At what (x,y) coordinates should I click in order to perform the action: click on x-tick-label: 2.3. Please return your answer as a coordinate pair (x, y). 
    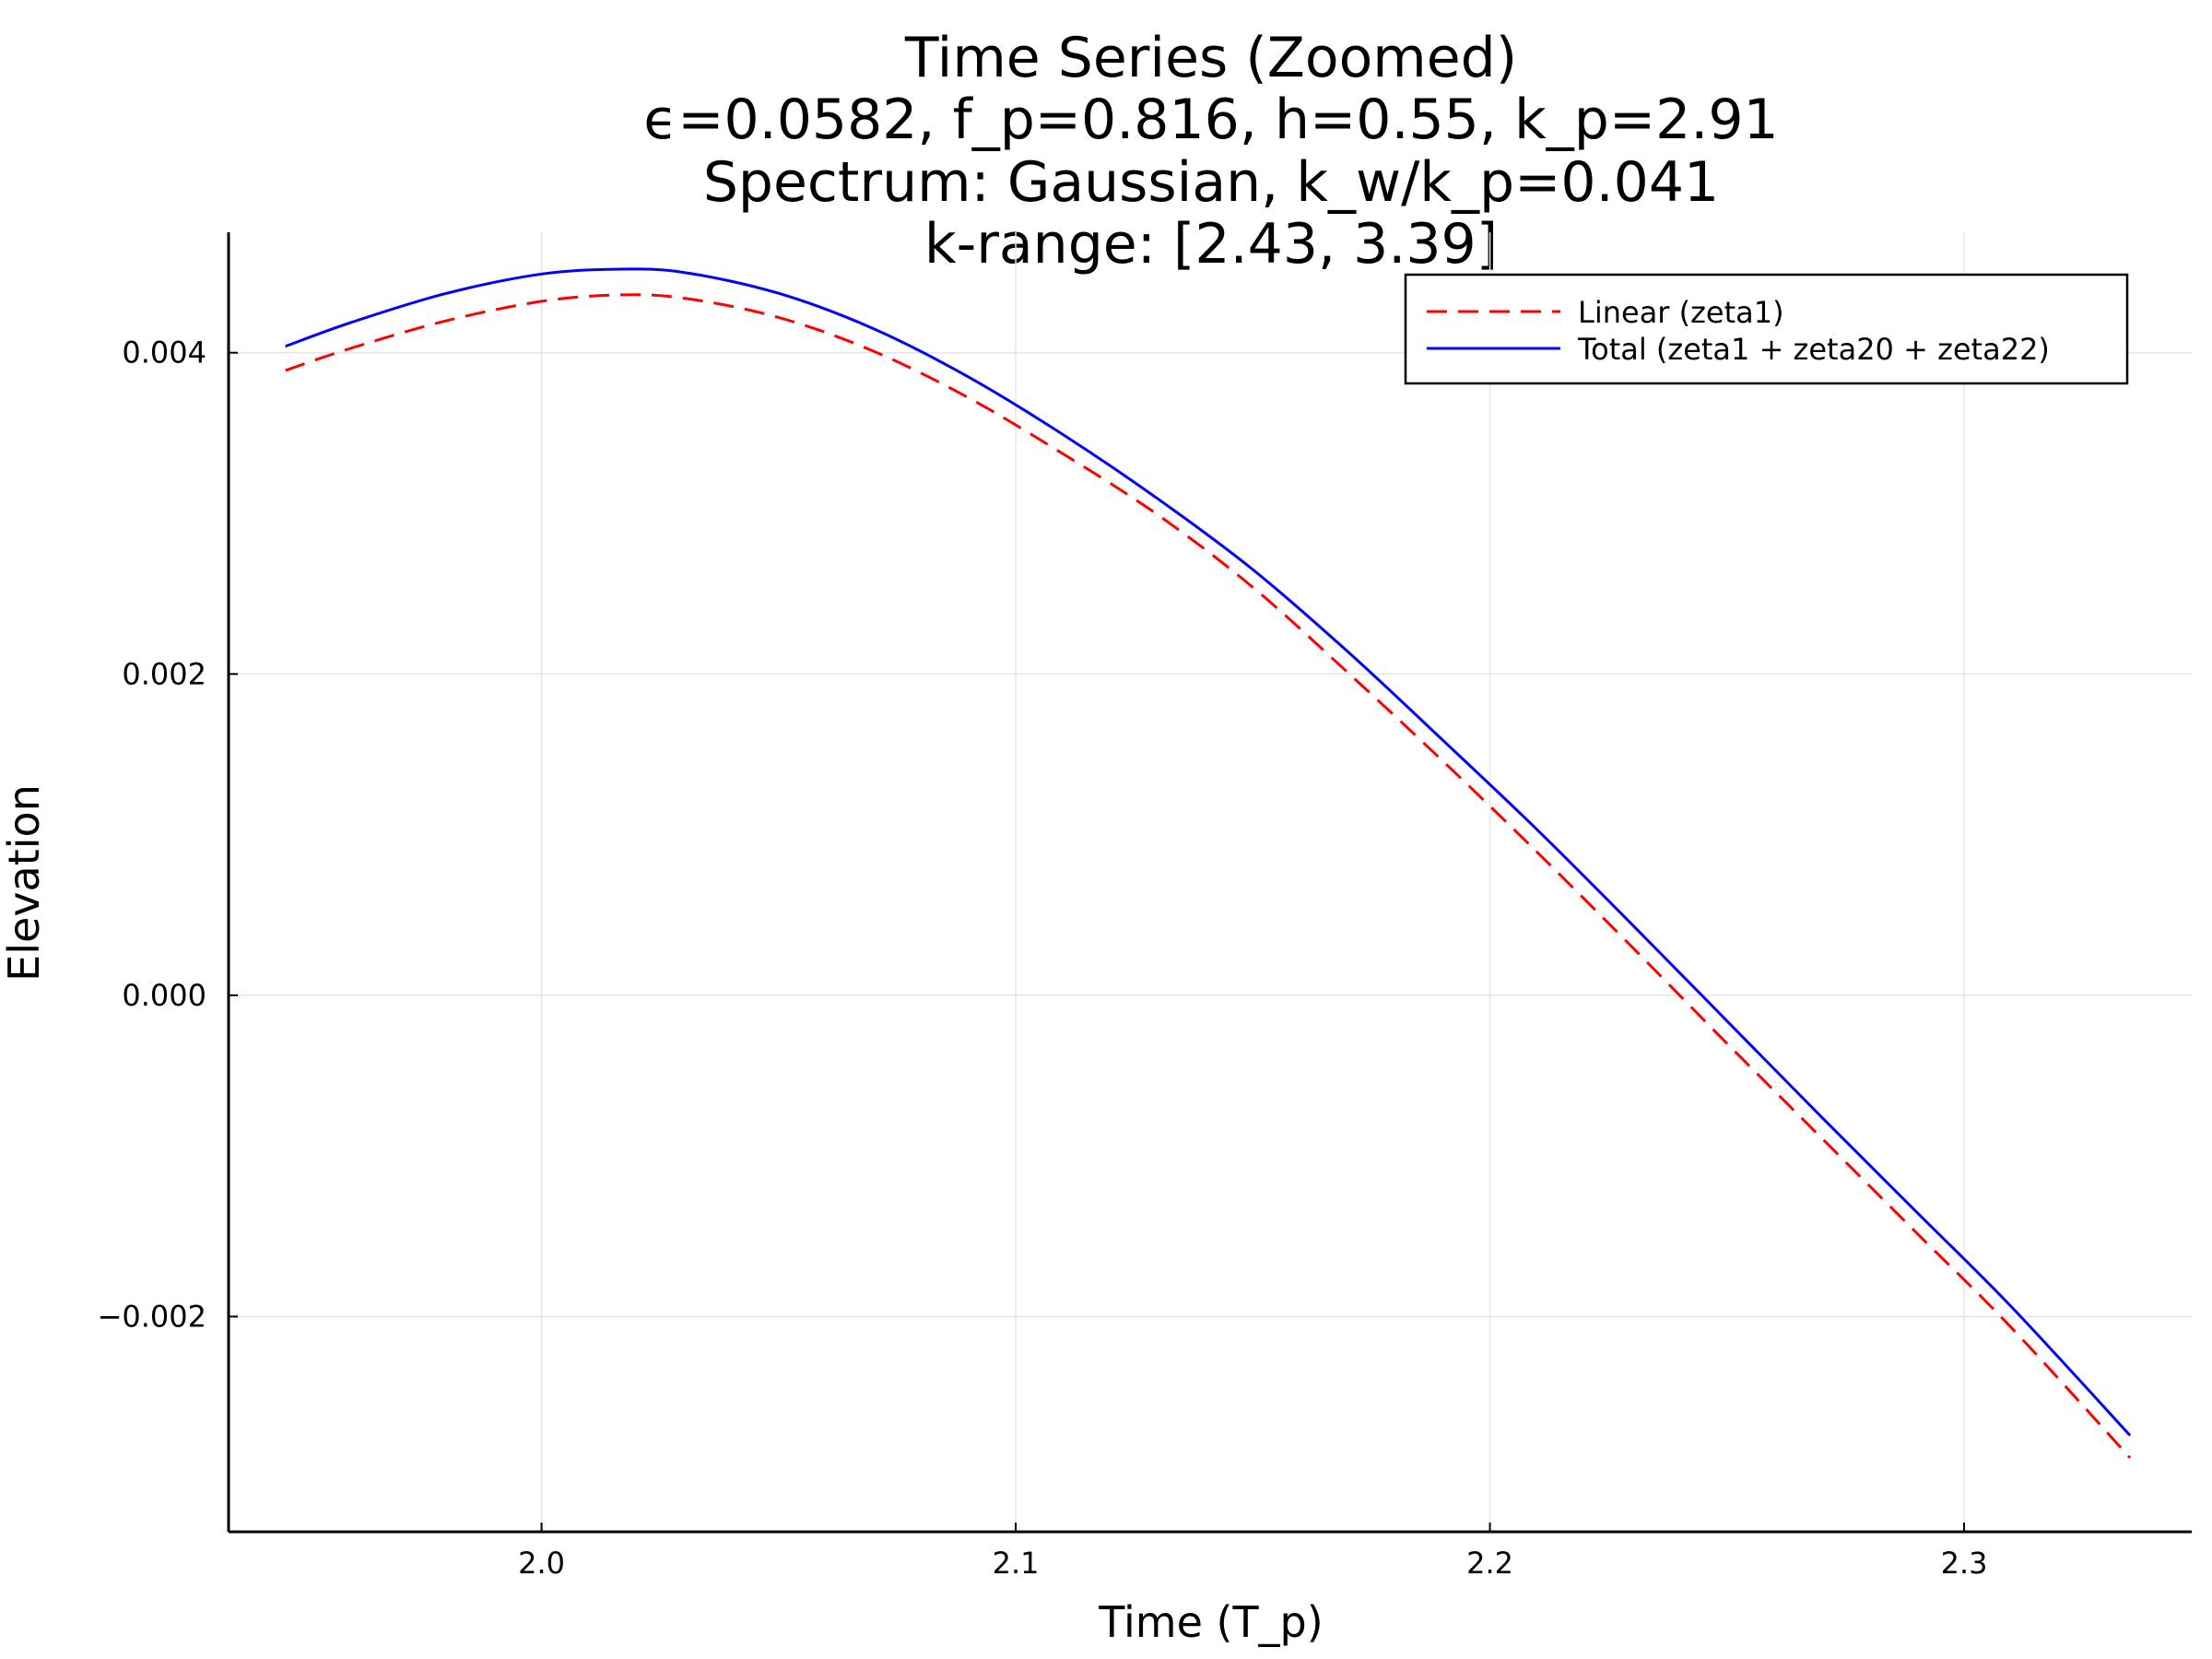
    Looking at the image, I should click on (1964, 1563).